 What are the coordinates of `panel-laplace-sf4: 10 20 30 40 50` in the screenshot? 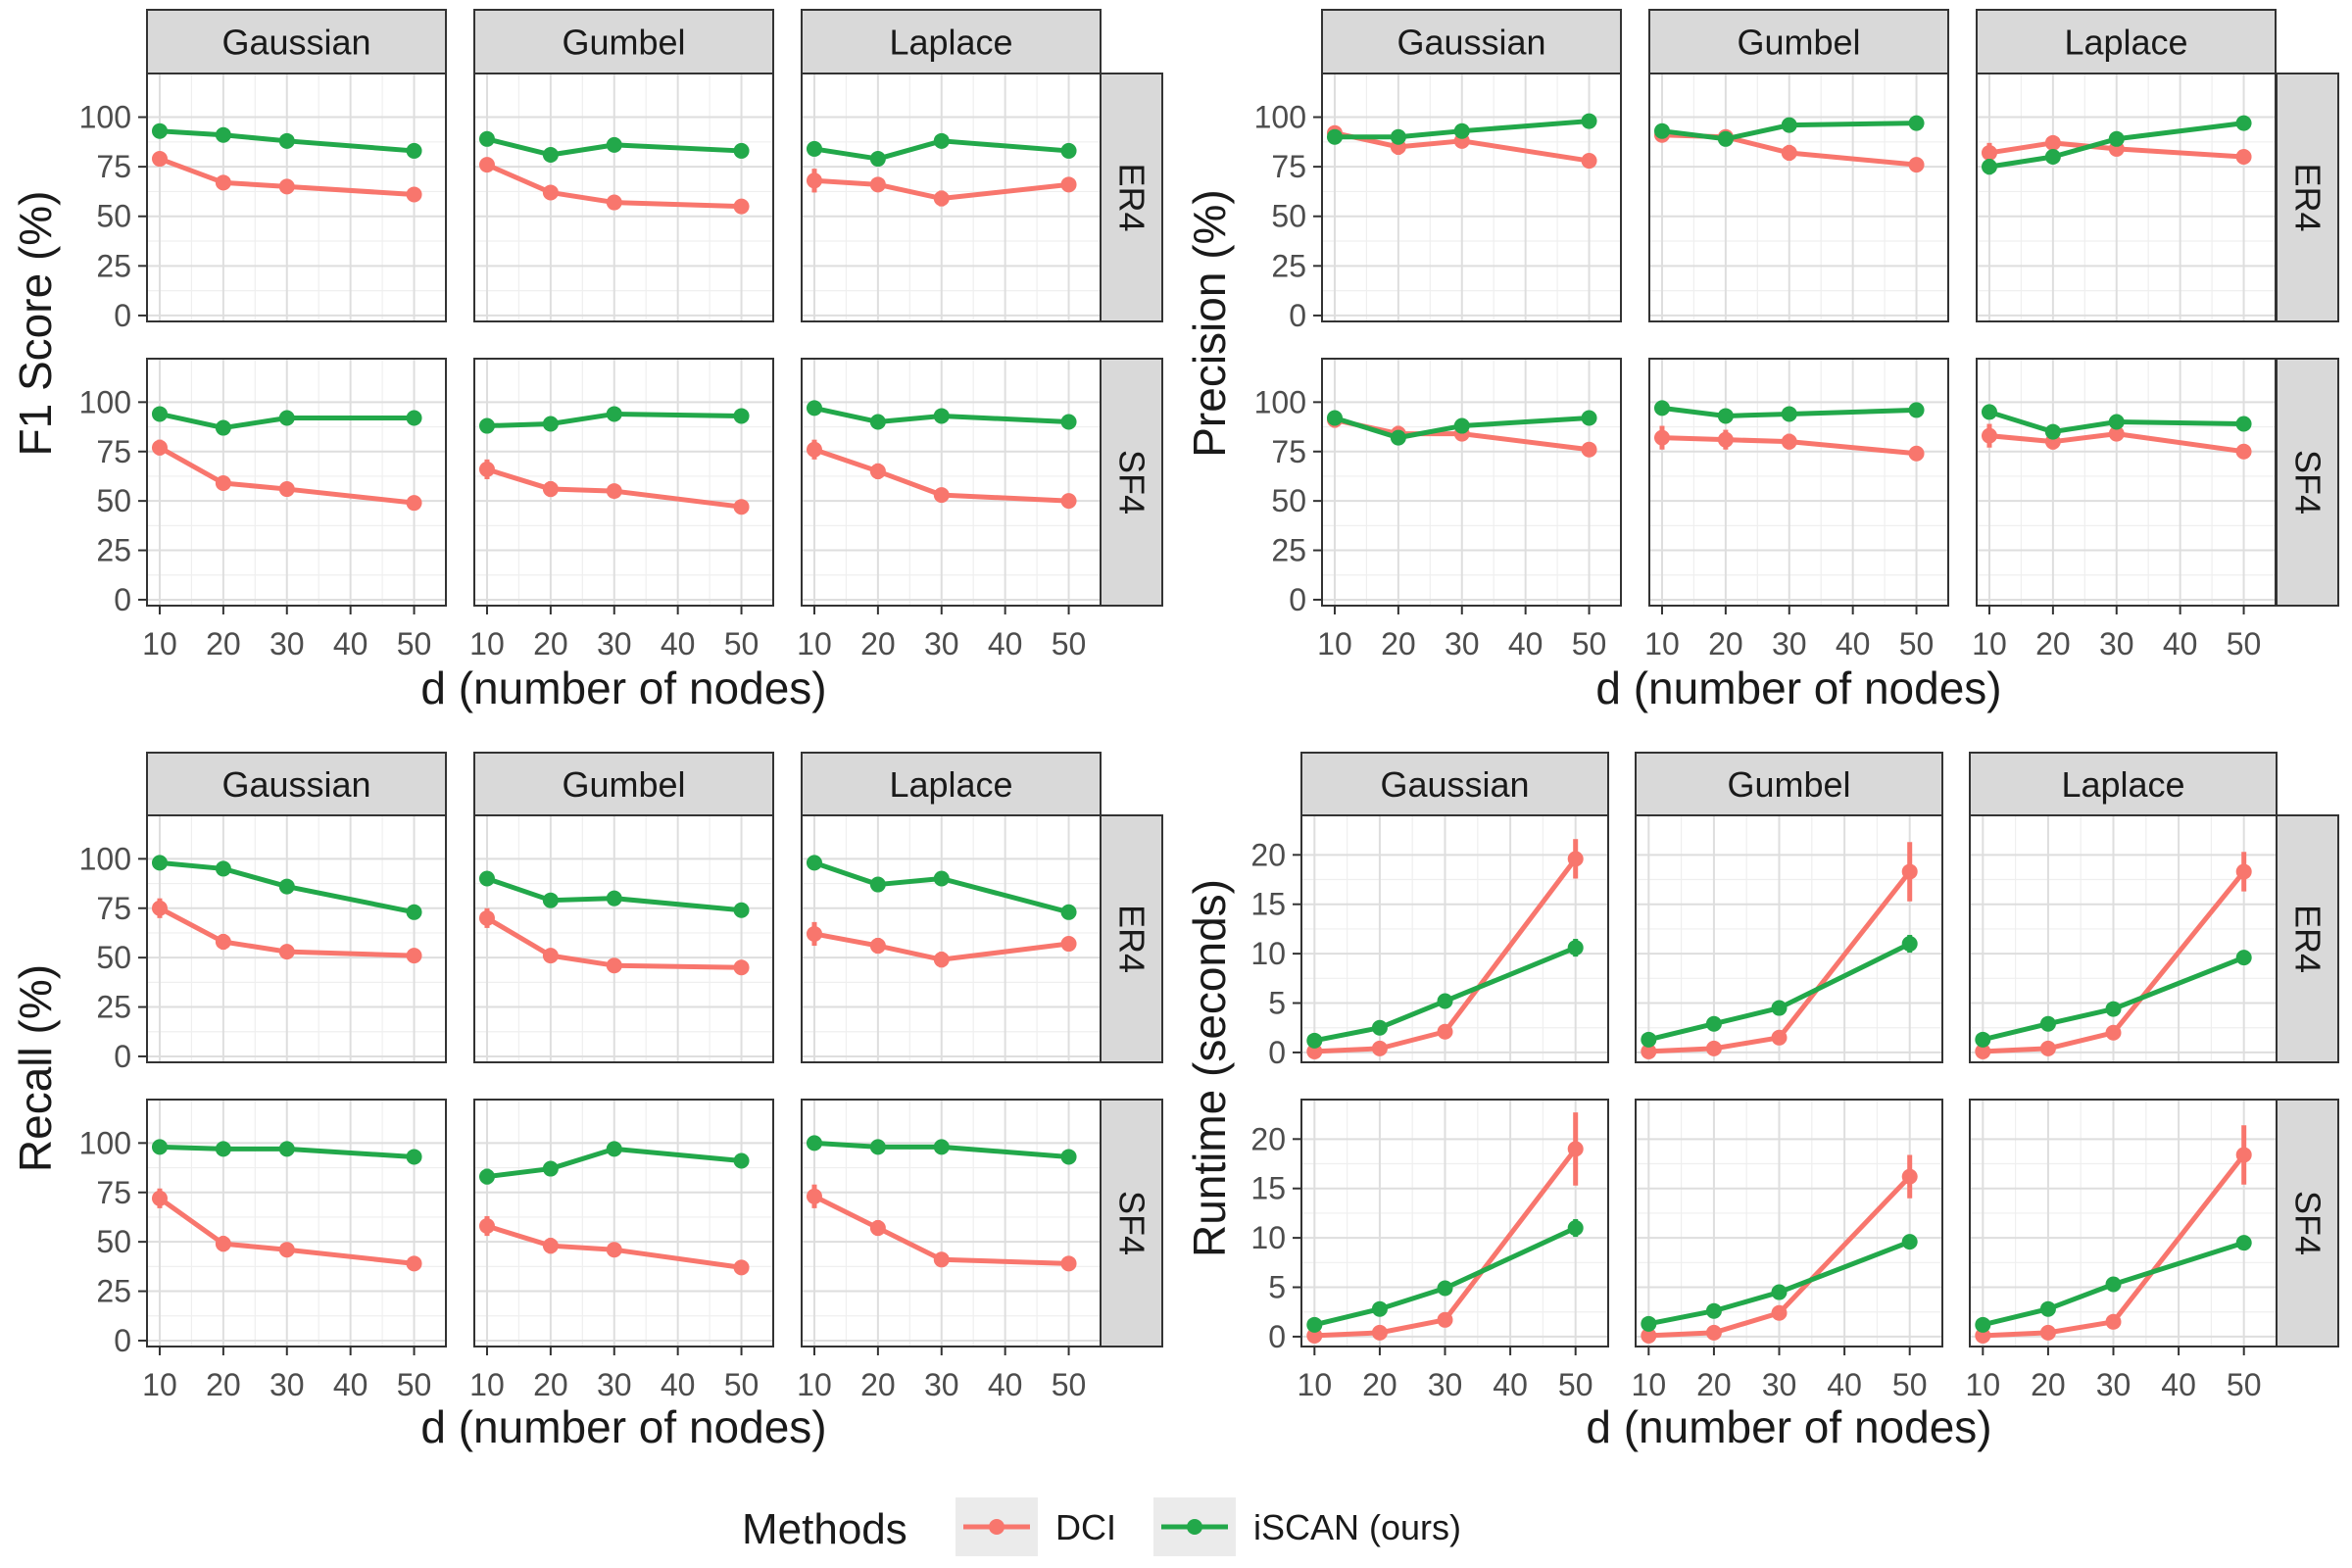 It's located at (2122, 1250).